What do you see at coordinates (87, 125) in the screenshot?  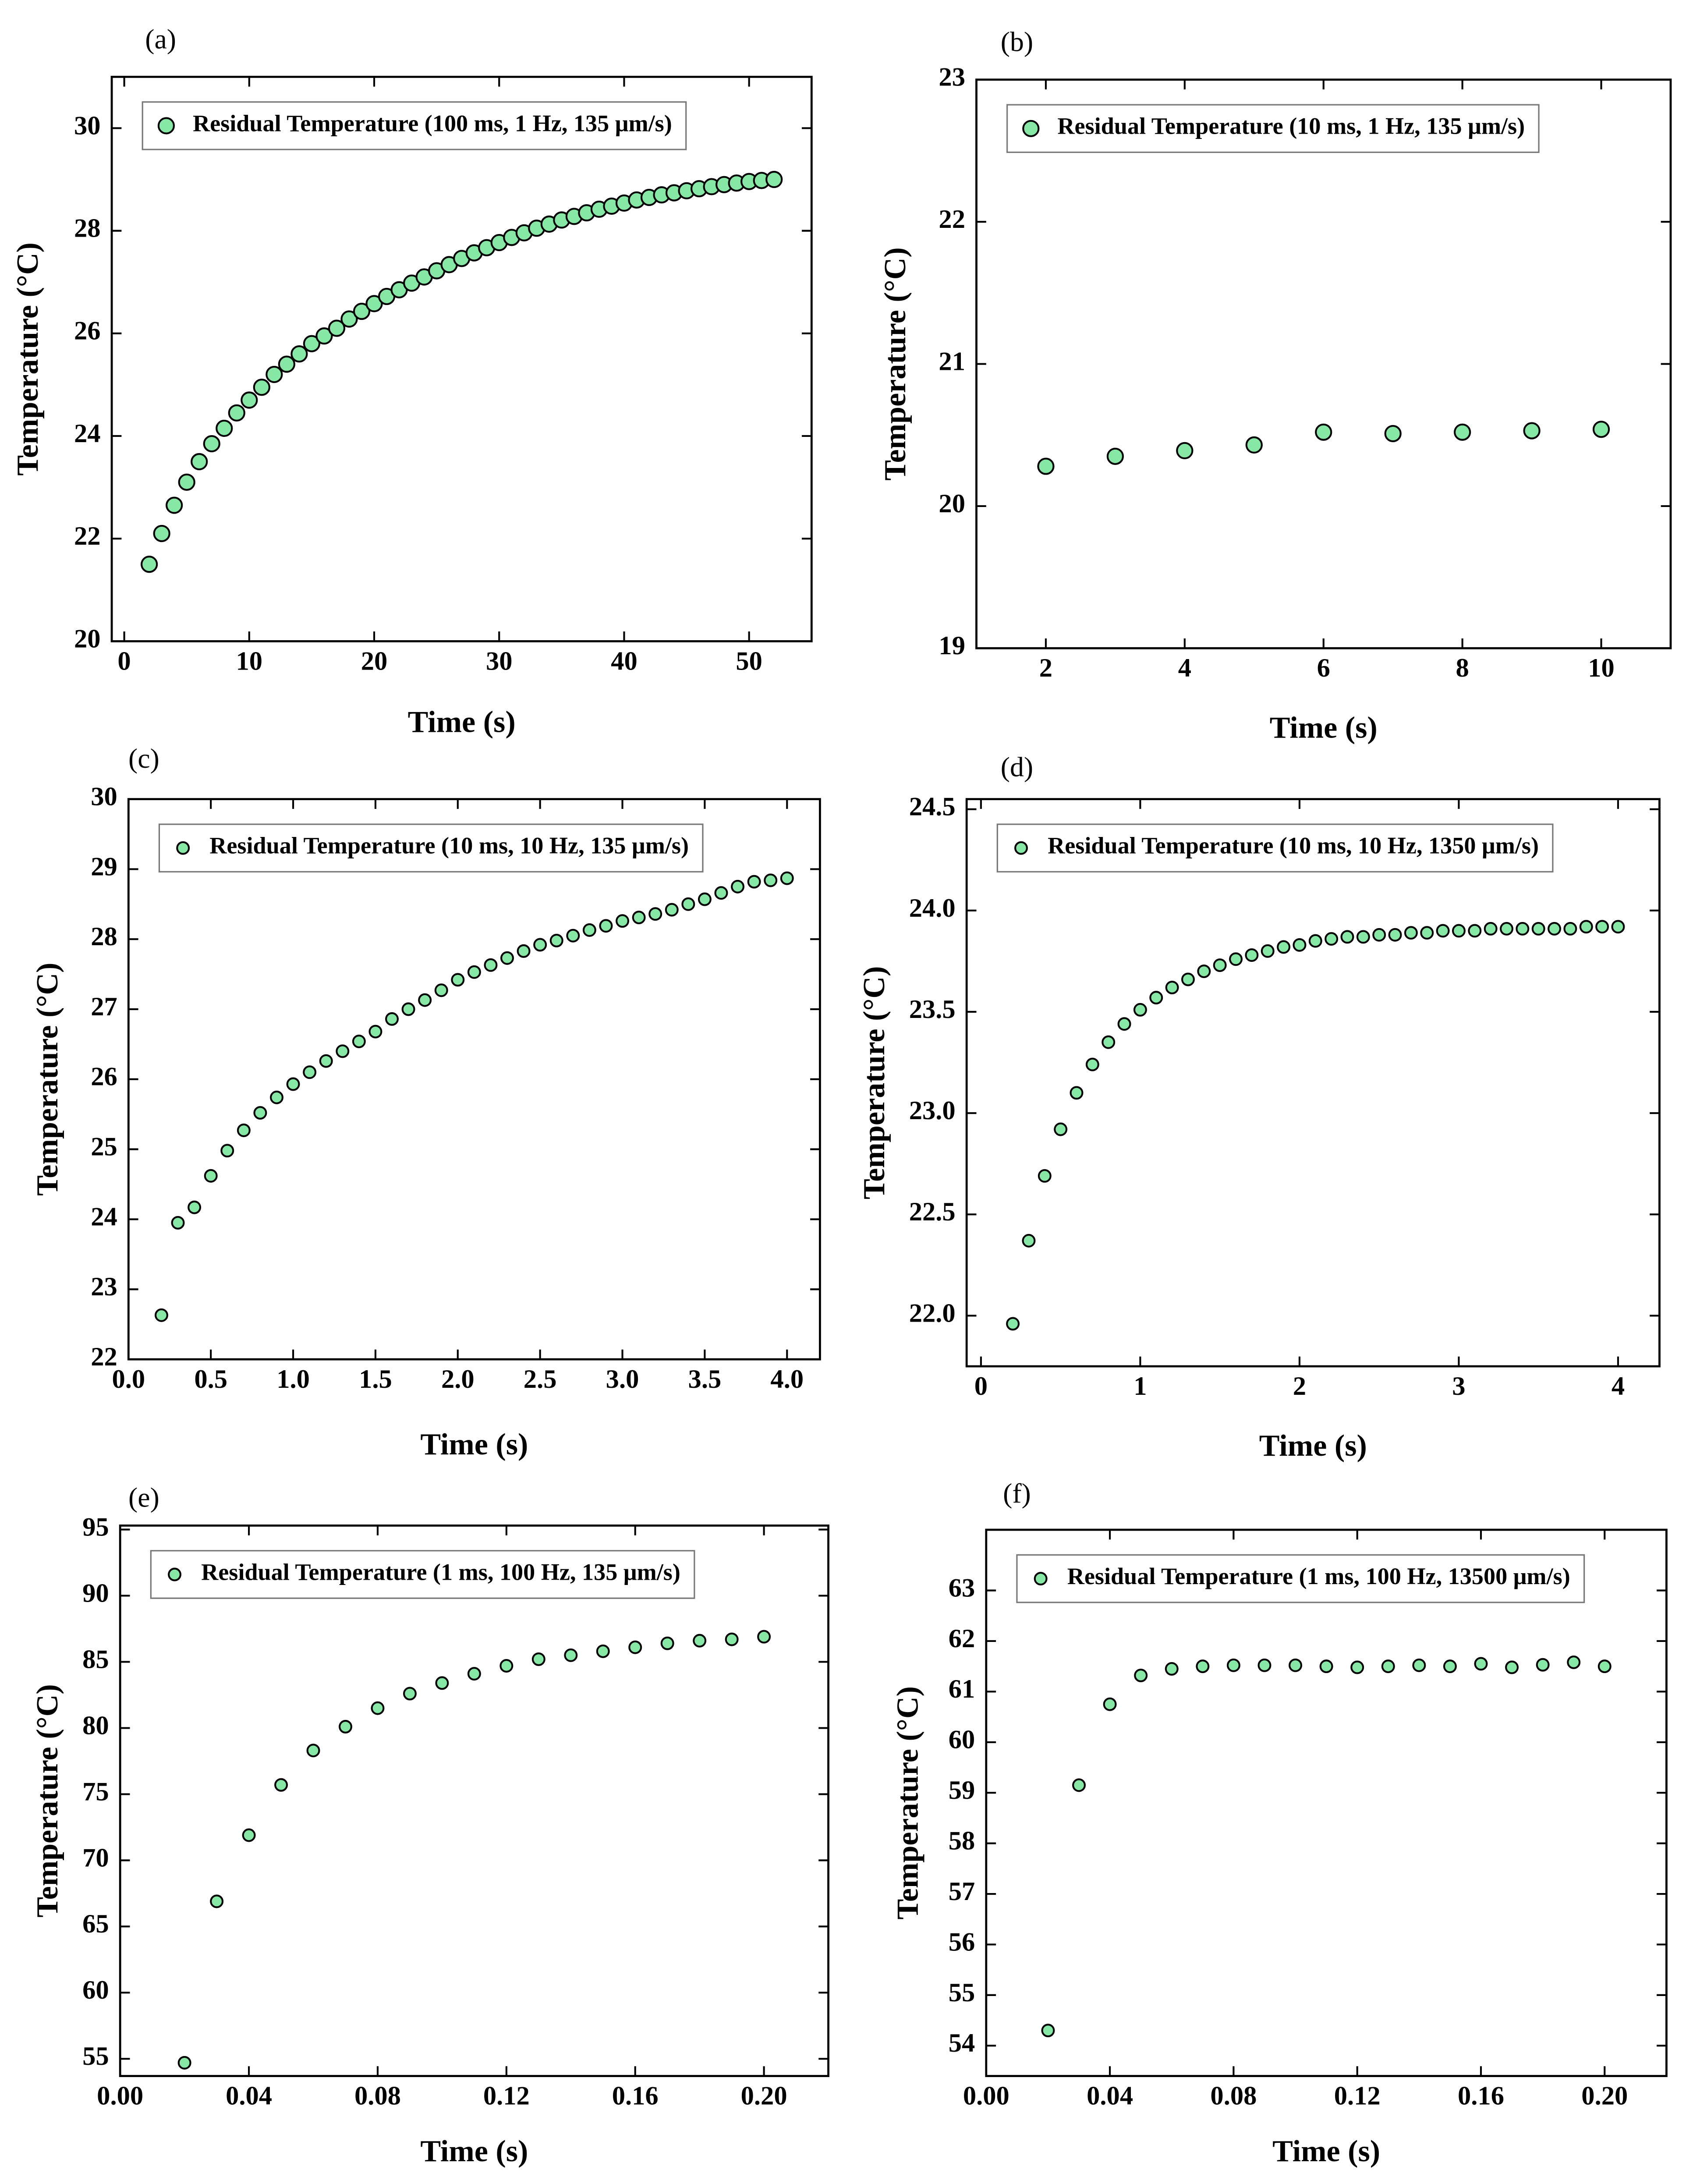 I see `y-tick-label: 30` at bounding box center [87, 125].